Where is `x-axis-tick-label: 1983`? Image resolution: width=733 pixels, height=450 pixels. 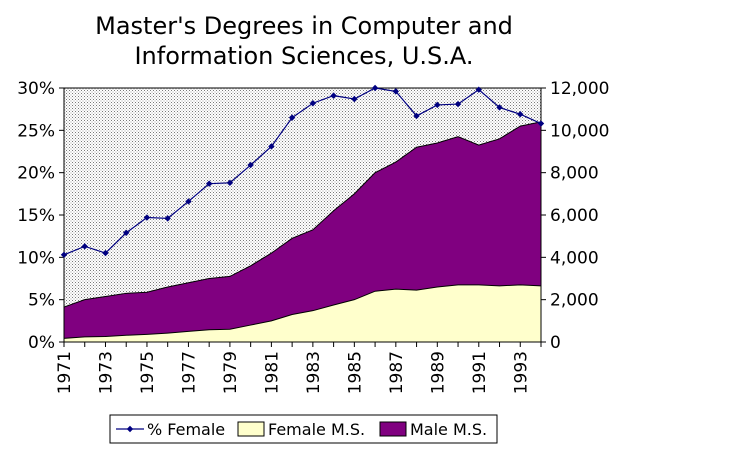
x-axis-tick-label: 1983 is located at coordinates (314, 372).